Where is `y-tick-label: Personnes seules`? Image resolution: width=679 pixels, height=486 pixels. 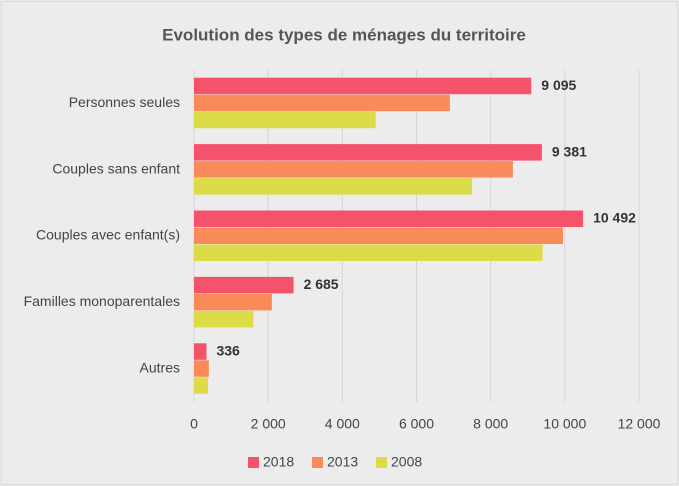
y-tick-label: Personnes seules is located at coordinates (124, 102).